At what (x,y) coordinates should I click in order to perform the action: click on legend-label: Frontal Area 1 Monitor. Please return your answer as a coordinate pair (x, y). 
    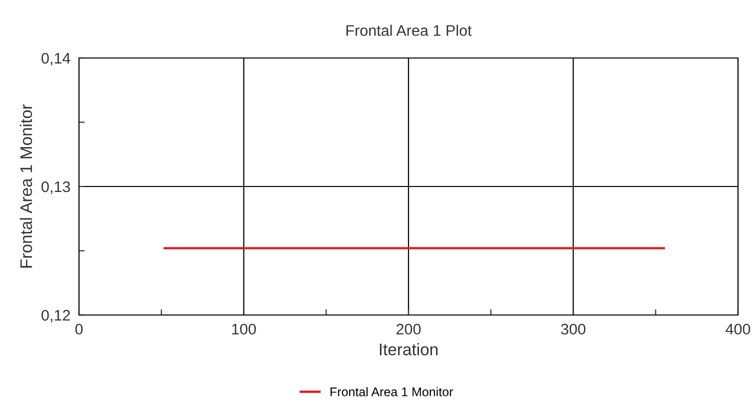
    Looking at the image, I should click on (392, 391).